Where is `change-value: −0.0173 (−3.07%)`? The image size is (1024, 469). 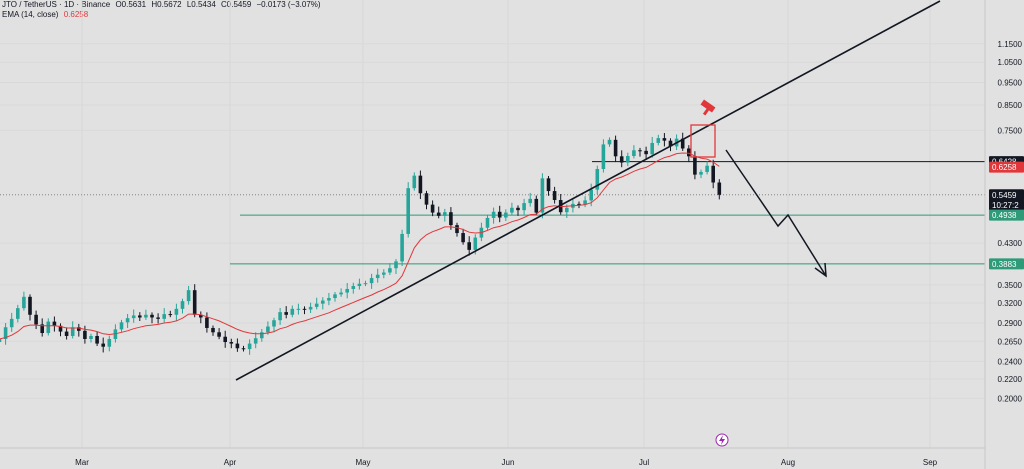
change-value: −0.0173 (−3.07%) is located at coordinates (288, 4).